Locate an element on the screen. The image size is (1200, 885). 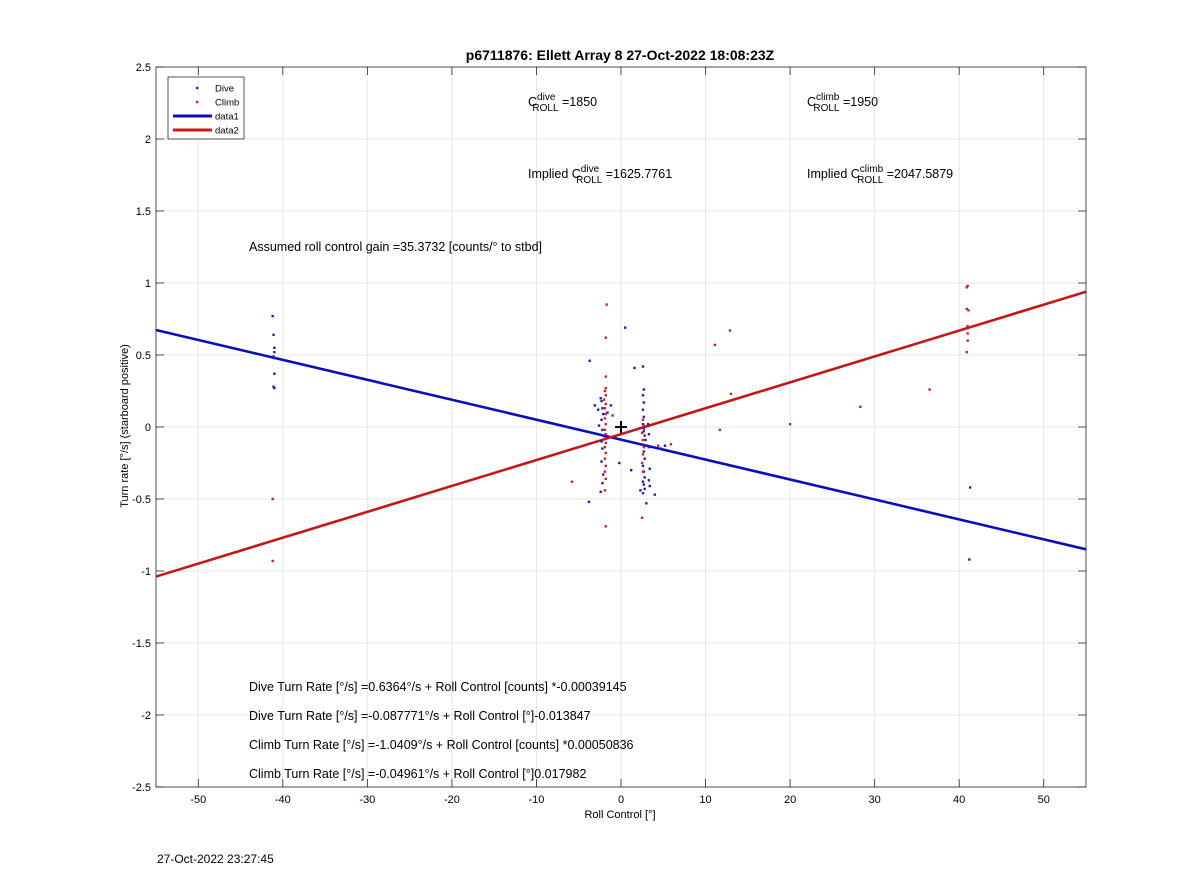
legend-label-dive: Dive is located at coordinates (224, 89).